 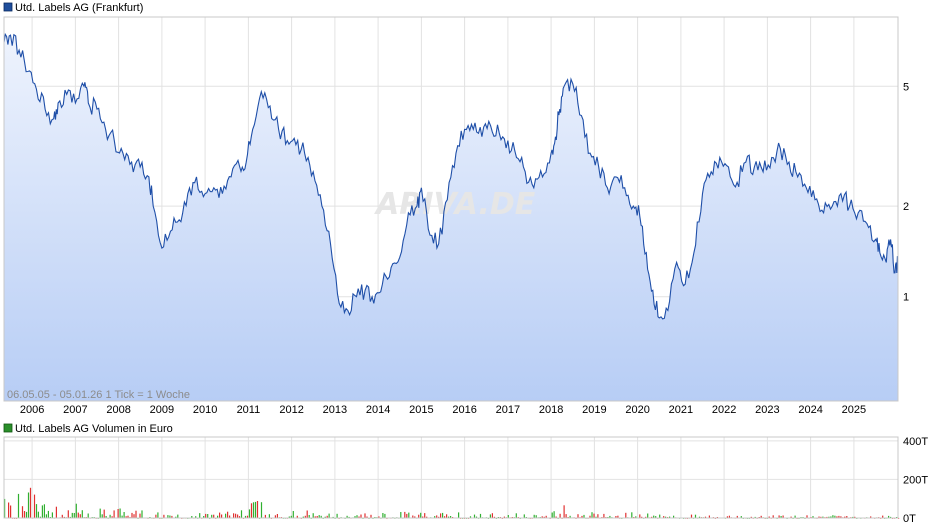 I want to click on x-tick-label: 2022, so click(x=724, y=410).